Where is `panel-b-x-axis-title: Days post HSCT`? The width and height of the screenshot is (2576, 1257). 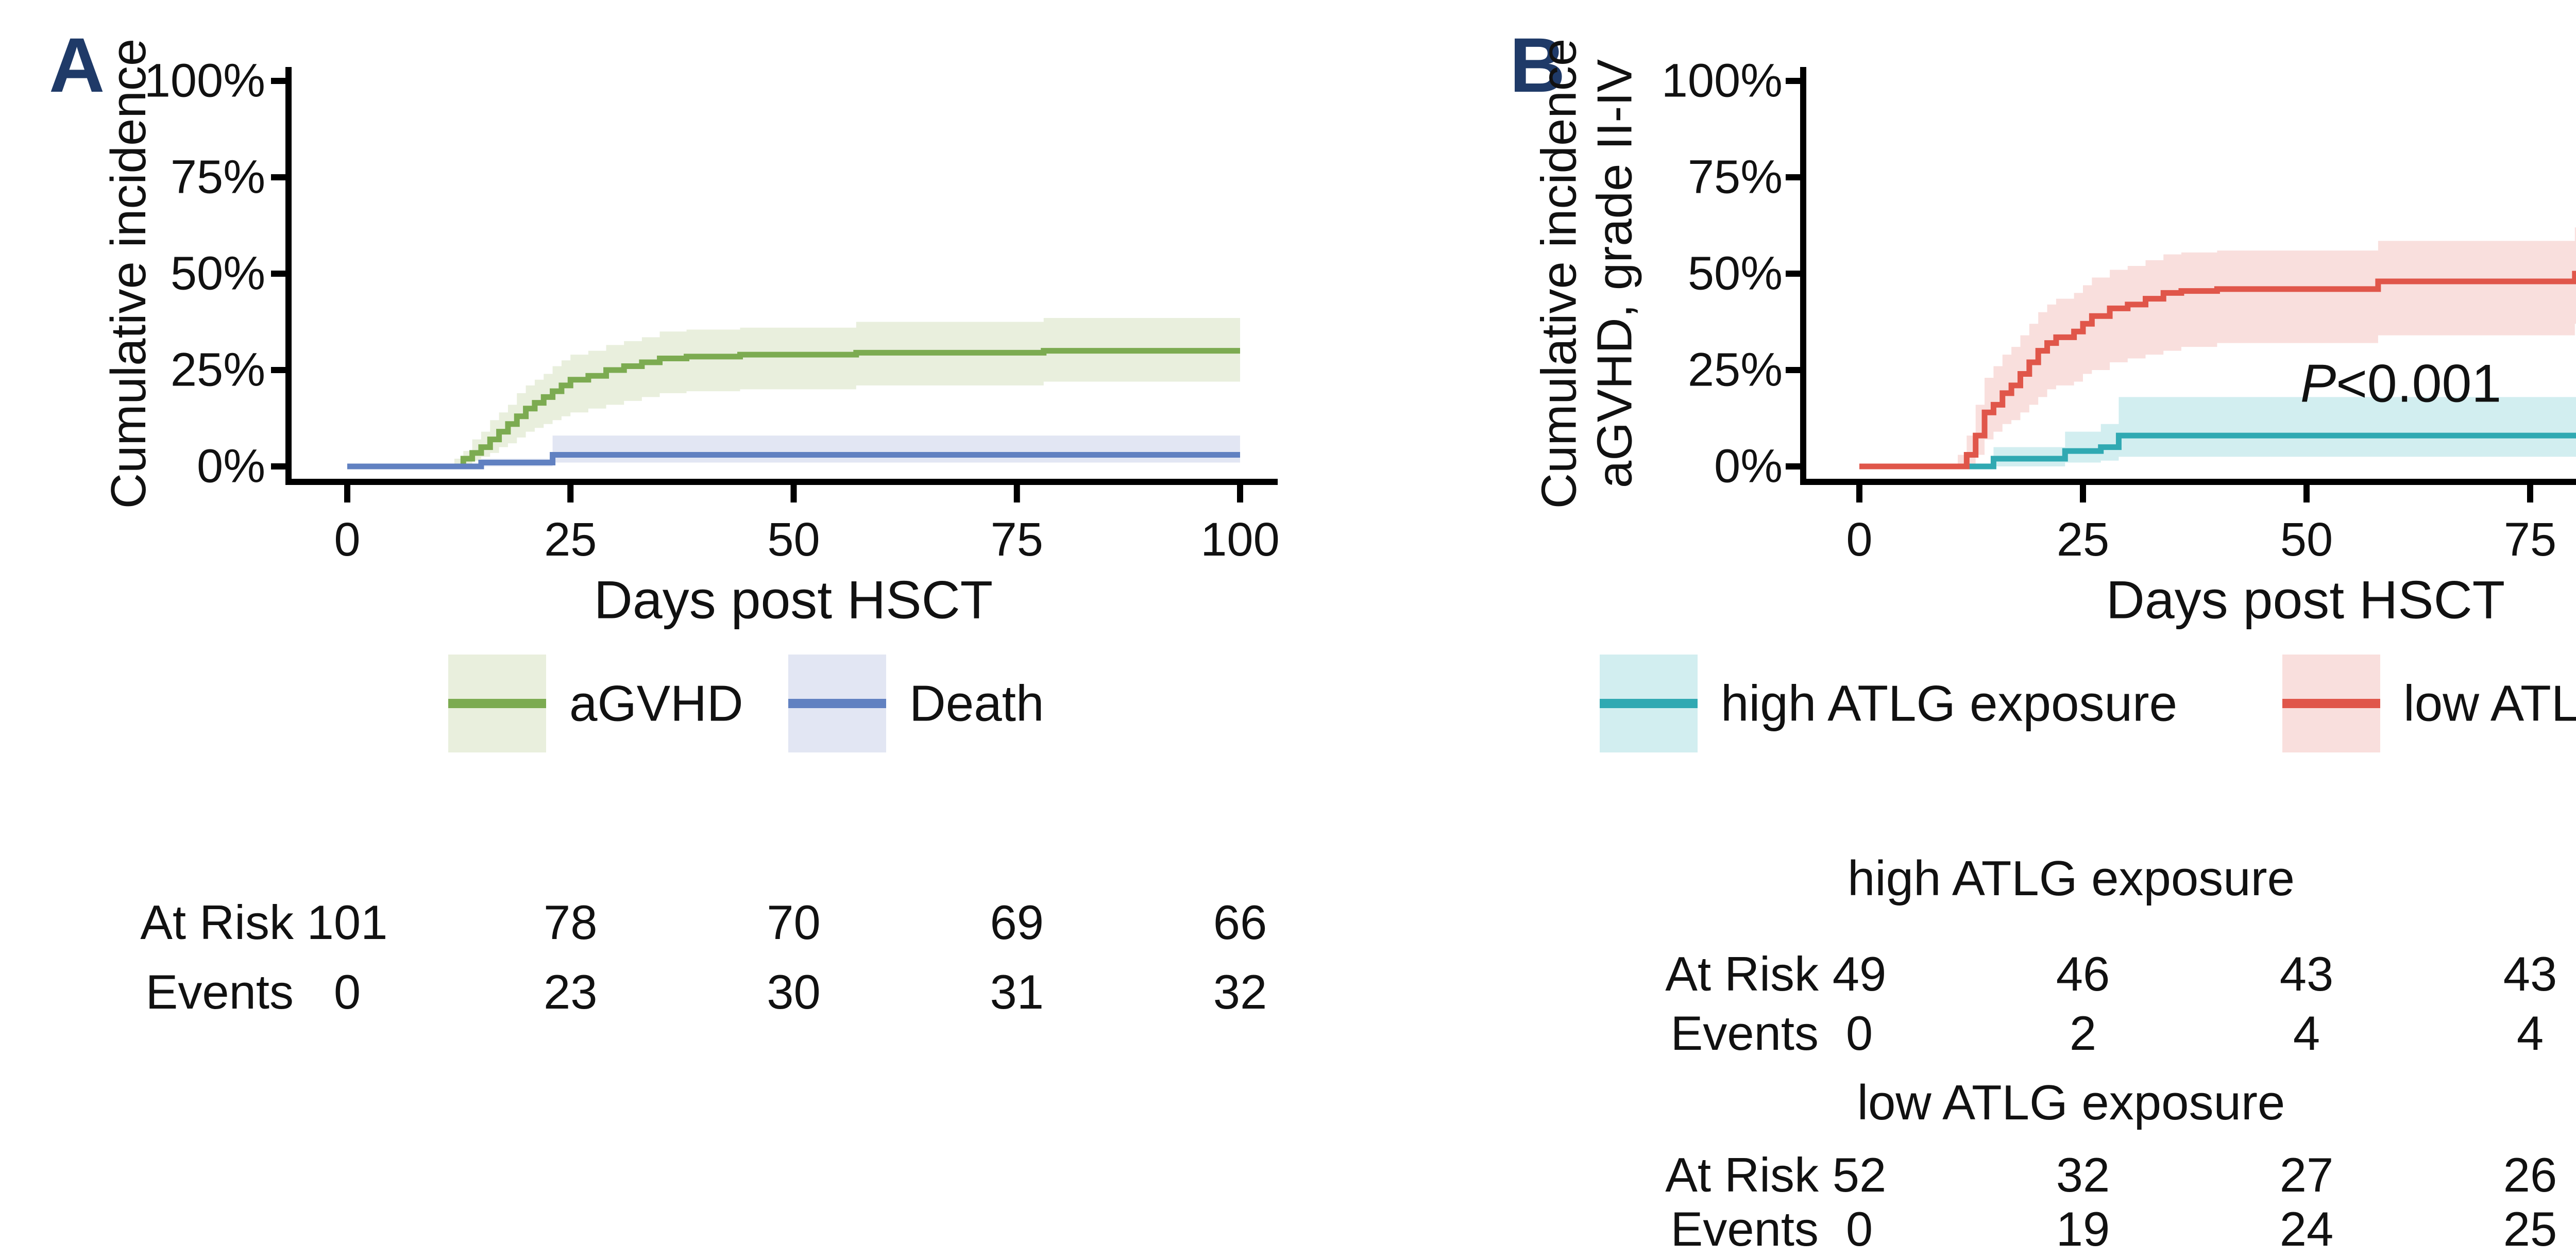
panel-b-x-axis-title: Days post HSCT is located at coordinates (2305, 600).